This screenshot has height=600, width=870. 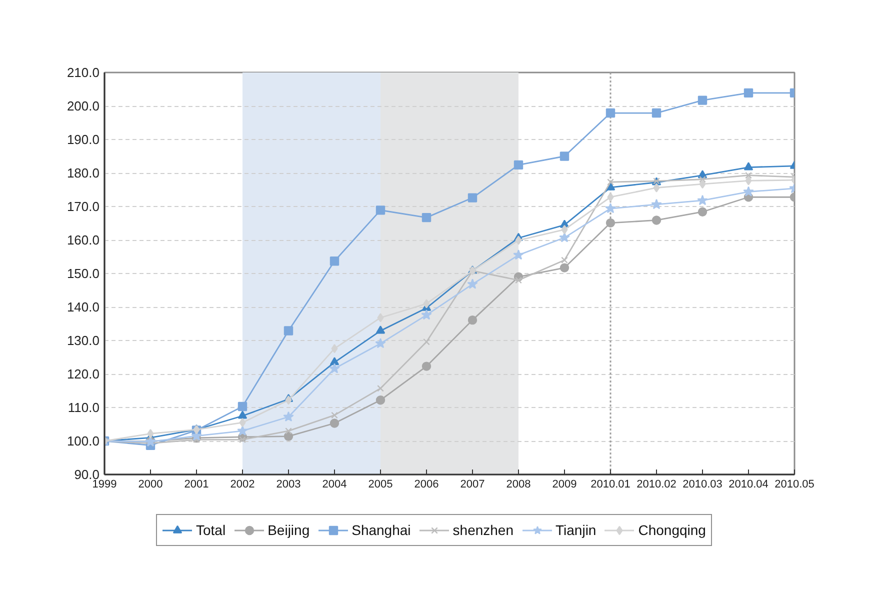 I want to click on y-tick-label: 180.0, so click(x=83, y=173).